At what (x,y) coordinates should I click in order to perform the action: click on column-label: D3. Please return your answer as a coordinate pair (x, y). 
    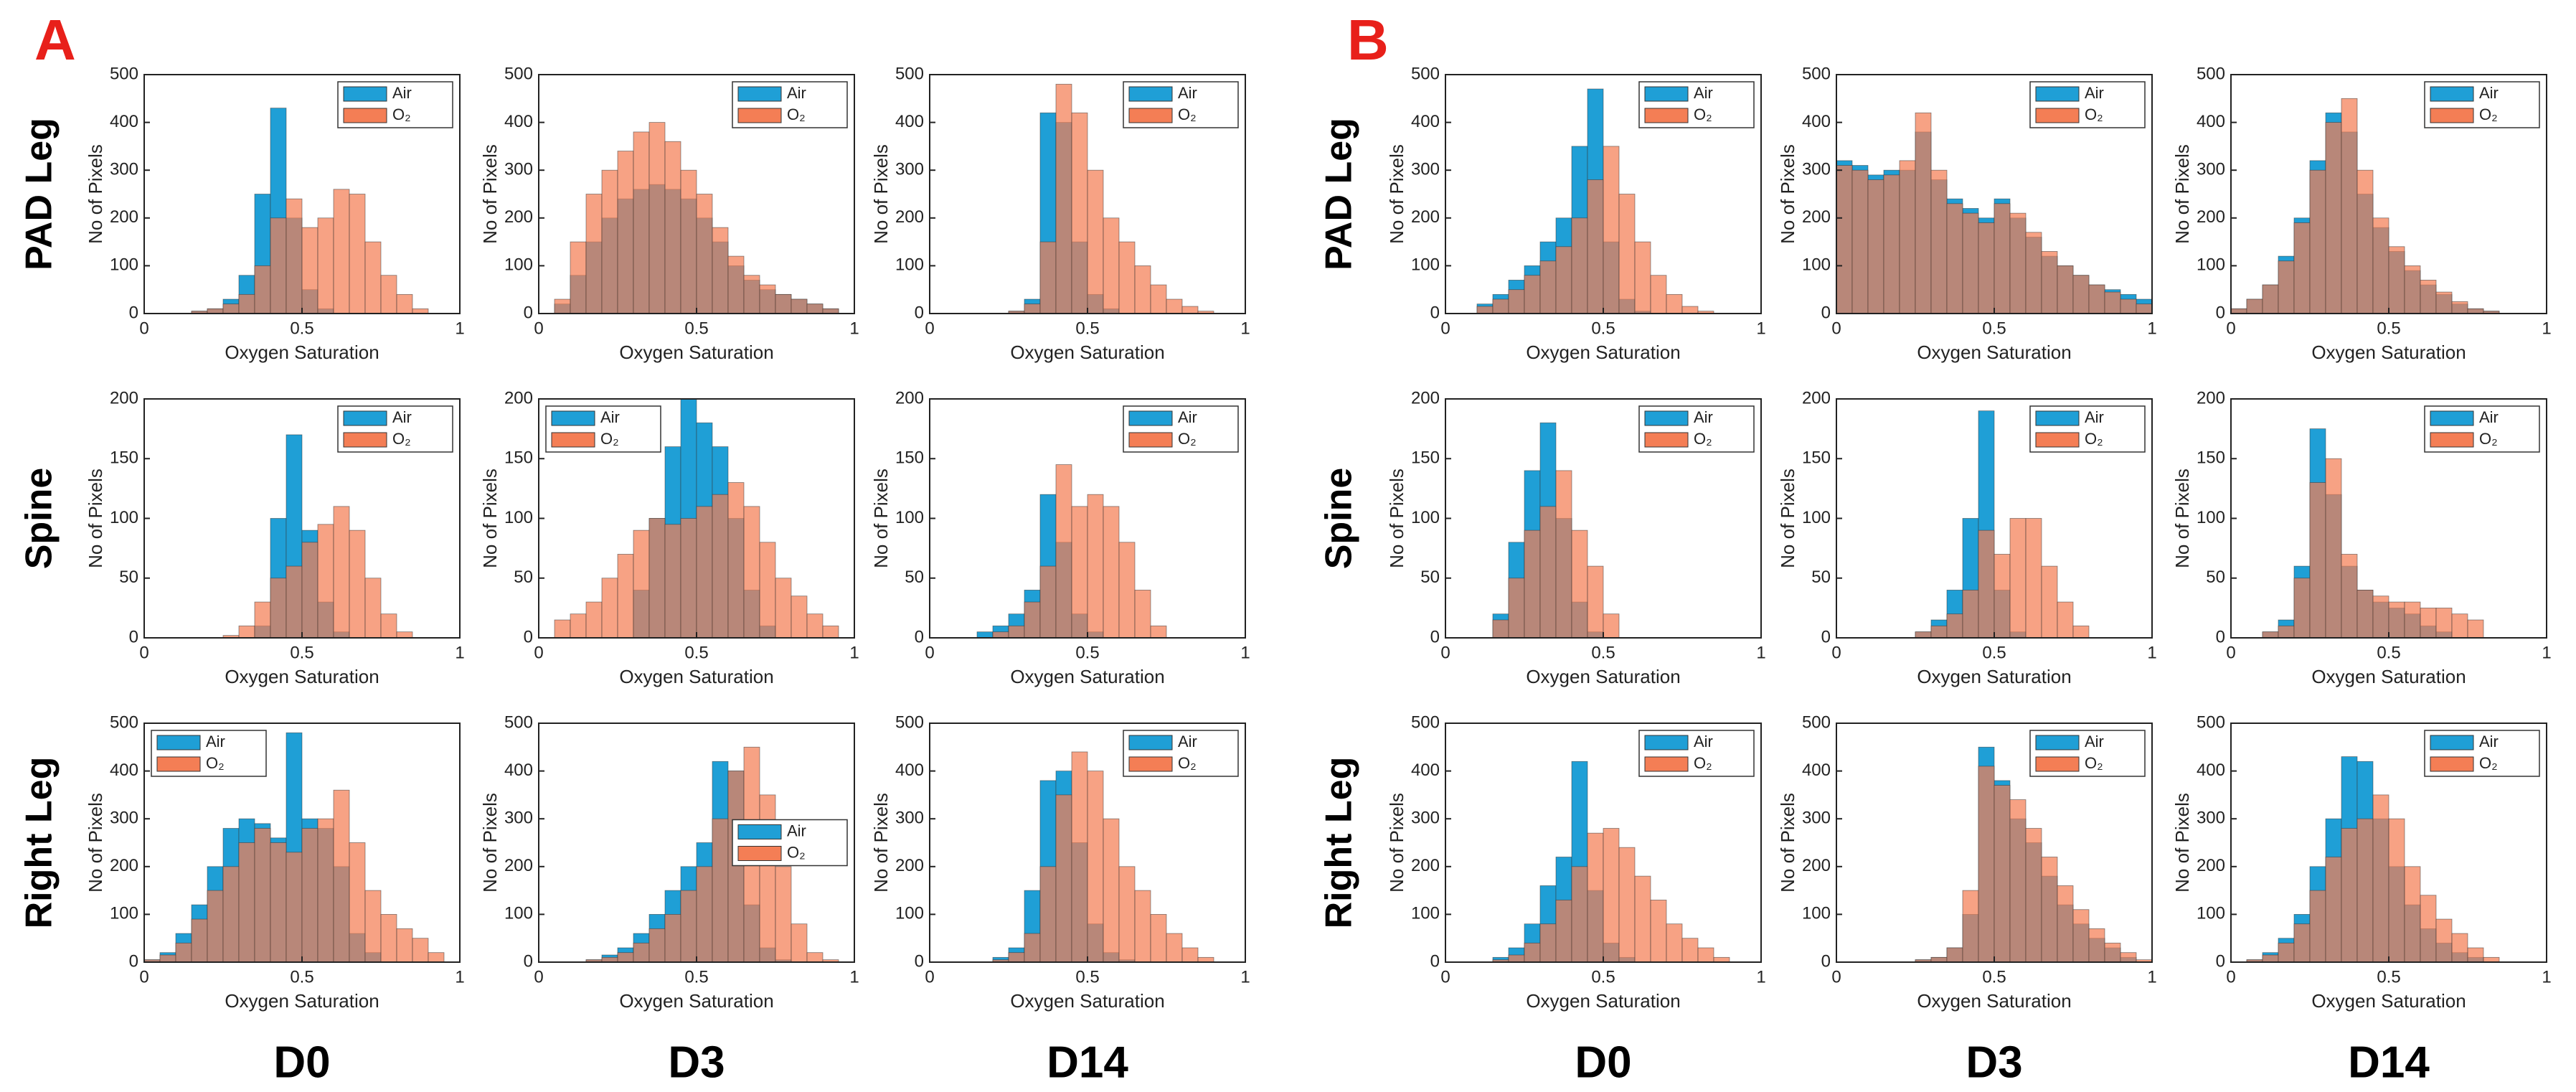
    Looking at the image, I should click on (696, 1062).